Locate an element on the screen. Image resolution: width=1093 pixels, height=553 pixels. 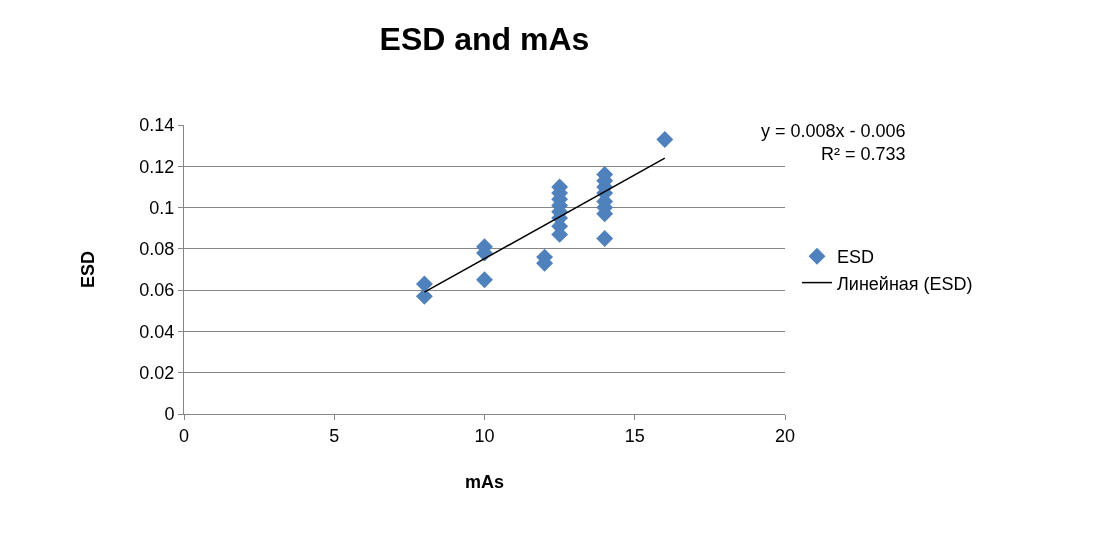
y-tick-label: 0.04 is located at coordinates (157, 331).